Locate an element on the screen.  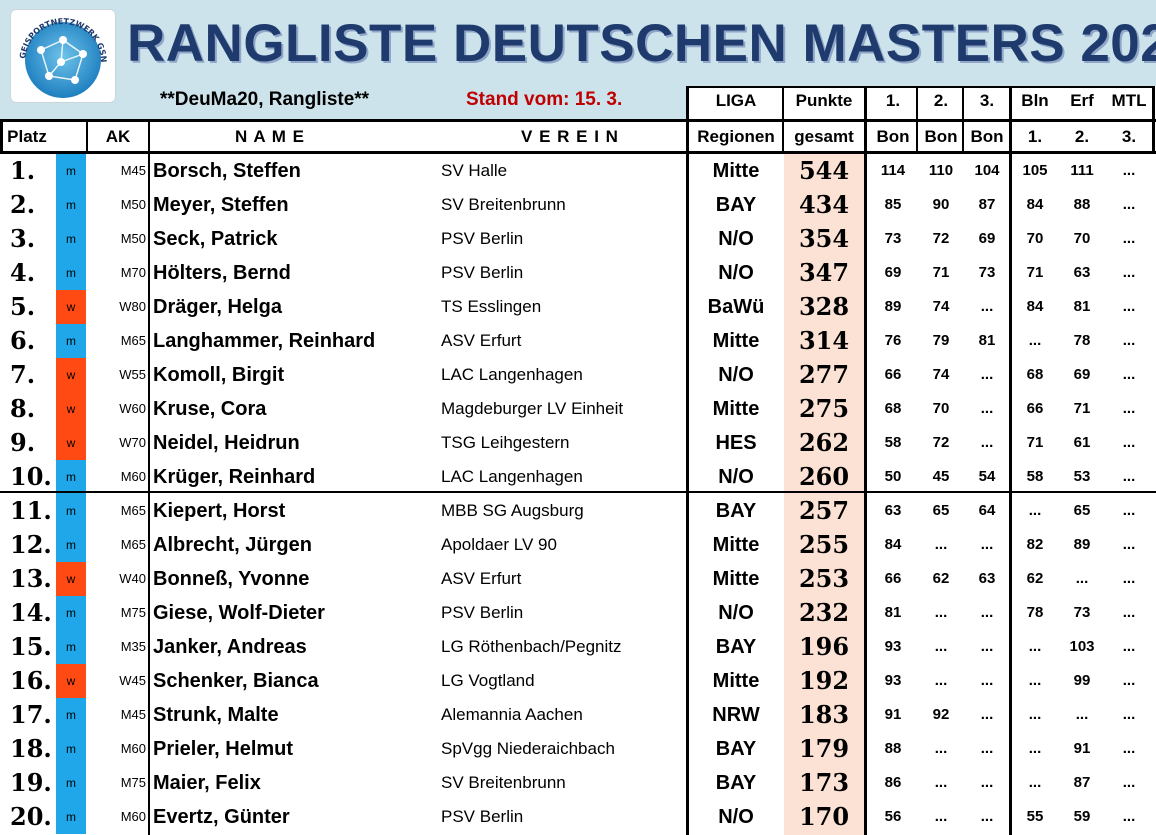
total-points: 434 is located at coordinates (824, 204).